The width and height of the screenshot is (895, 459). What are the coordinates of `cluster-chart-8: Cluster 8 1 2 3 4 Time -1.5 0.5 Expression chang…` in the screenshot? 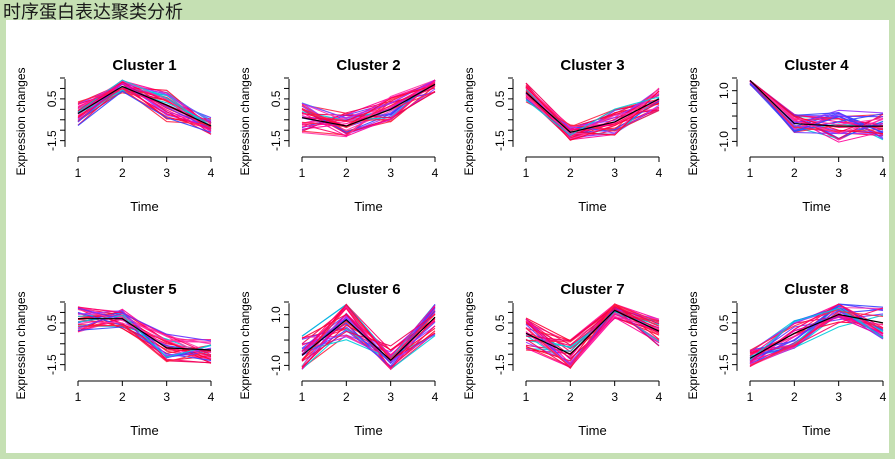 It's located at (786, 359).